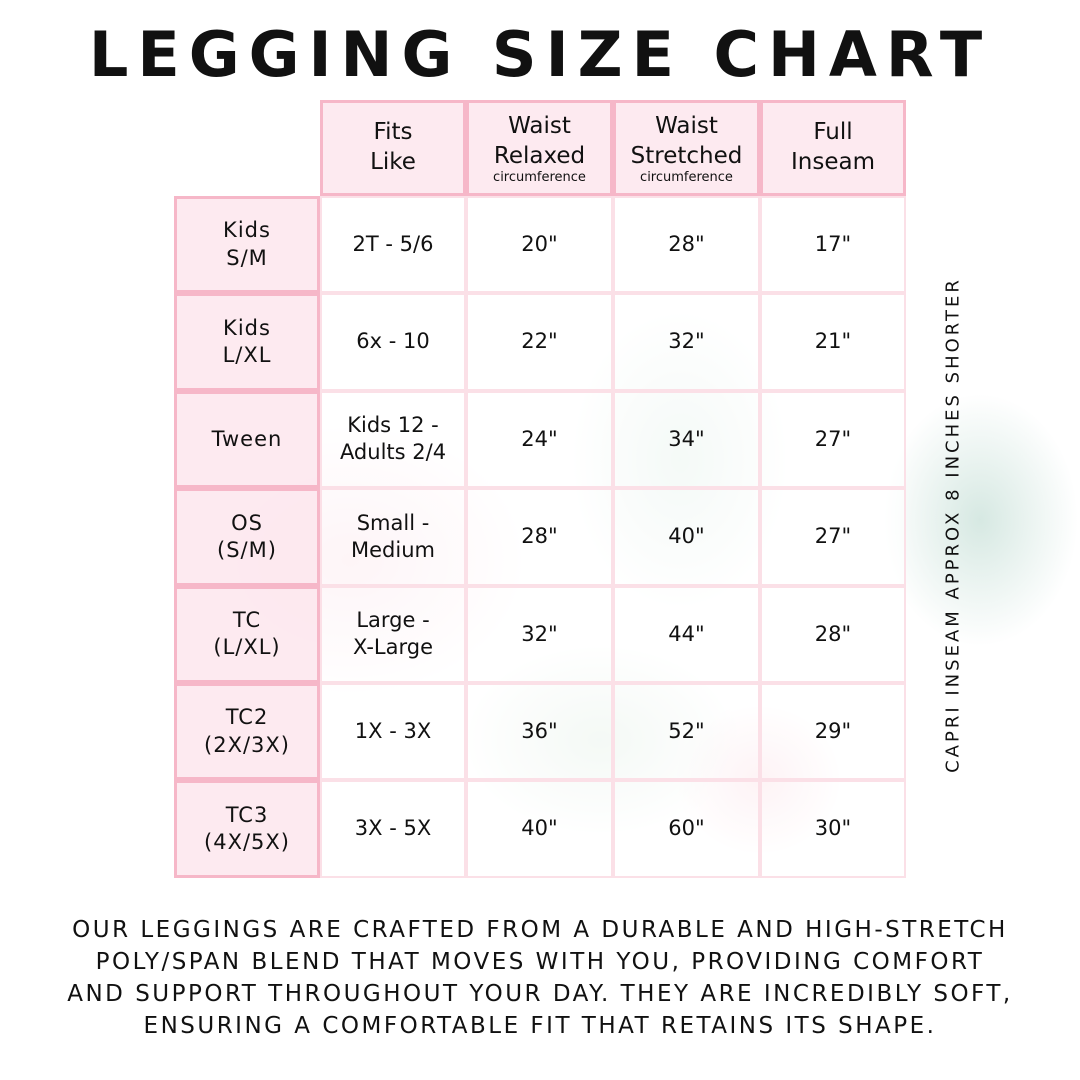 This screenshot has width=1080, height=1080. What do you see at coordinates (247, 717) in the screenshot?
I see `cell-text: TC2` at bounding box center [247, 717].